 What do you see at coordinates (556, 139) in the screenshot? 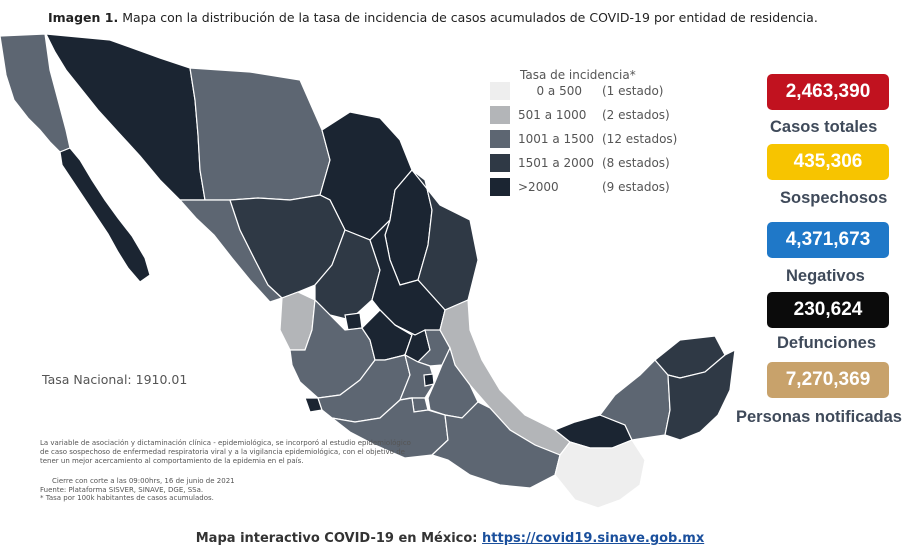
I see `legend-range: 1001 a 1500` at bounding box center [556, 139].